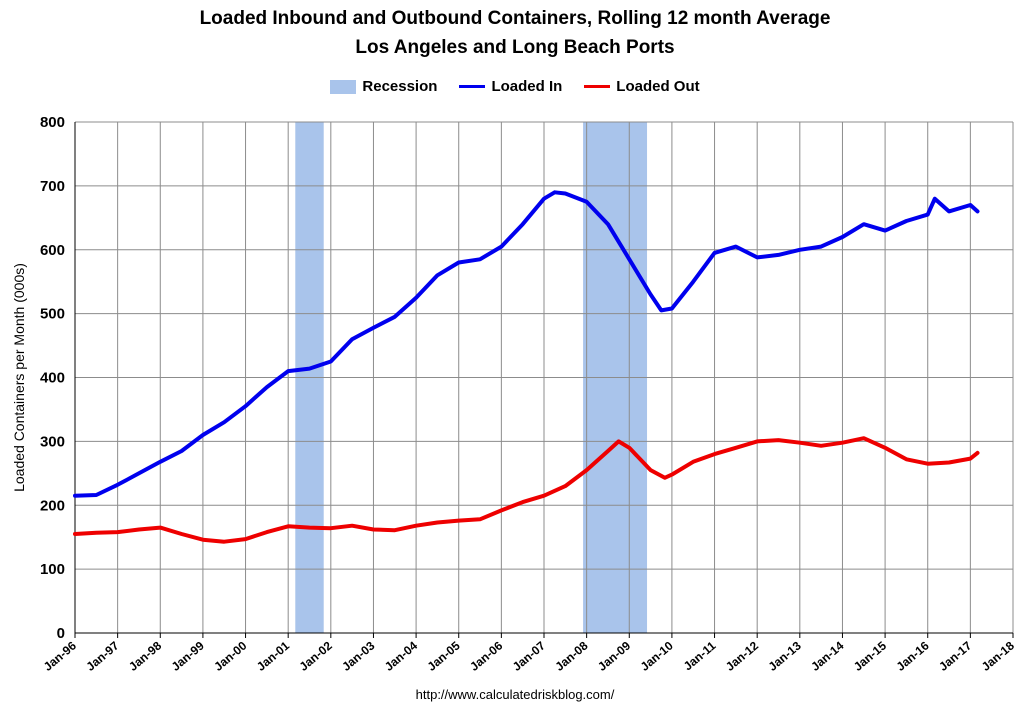  Describe the element at coordinates (998, 655) in the screenshot. I see `x-tick-label: Jan-18` at that location.